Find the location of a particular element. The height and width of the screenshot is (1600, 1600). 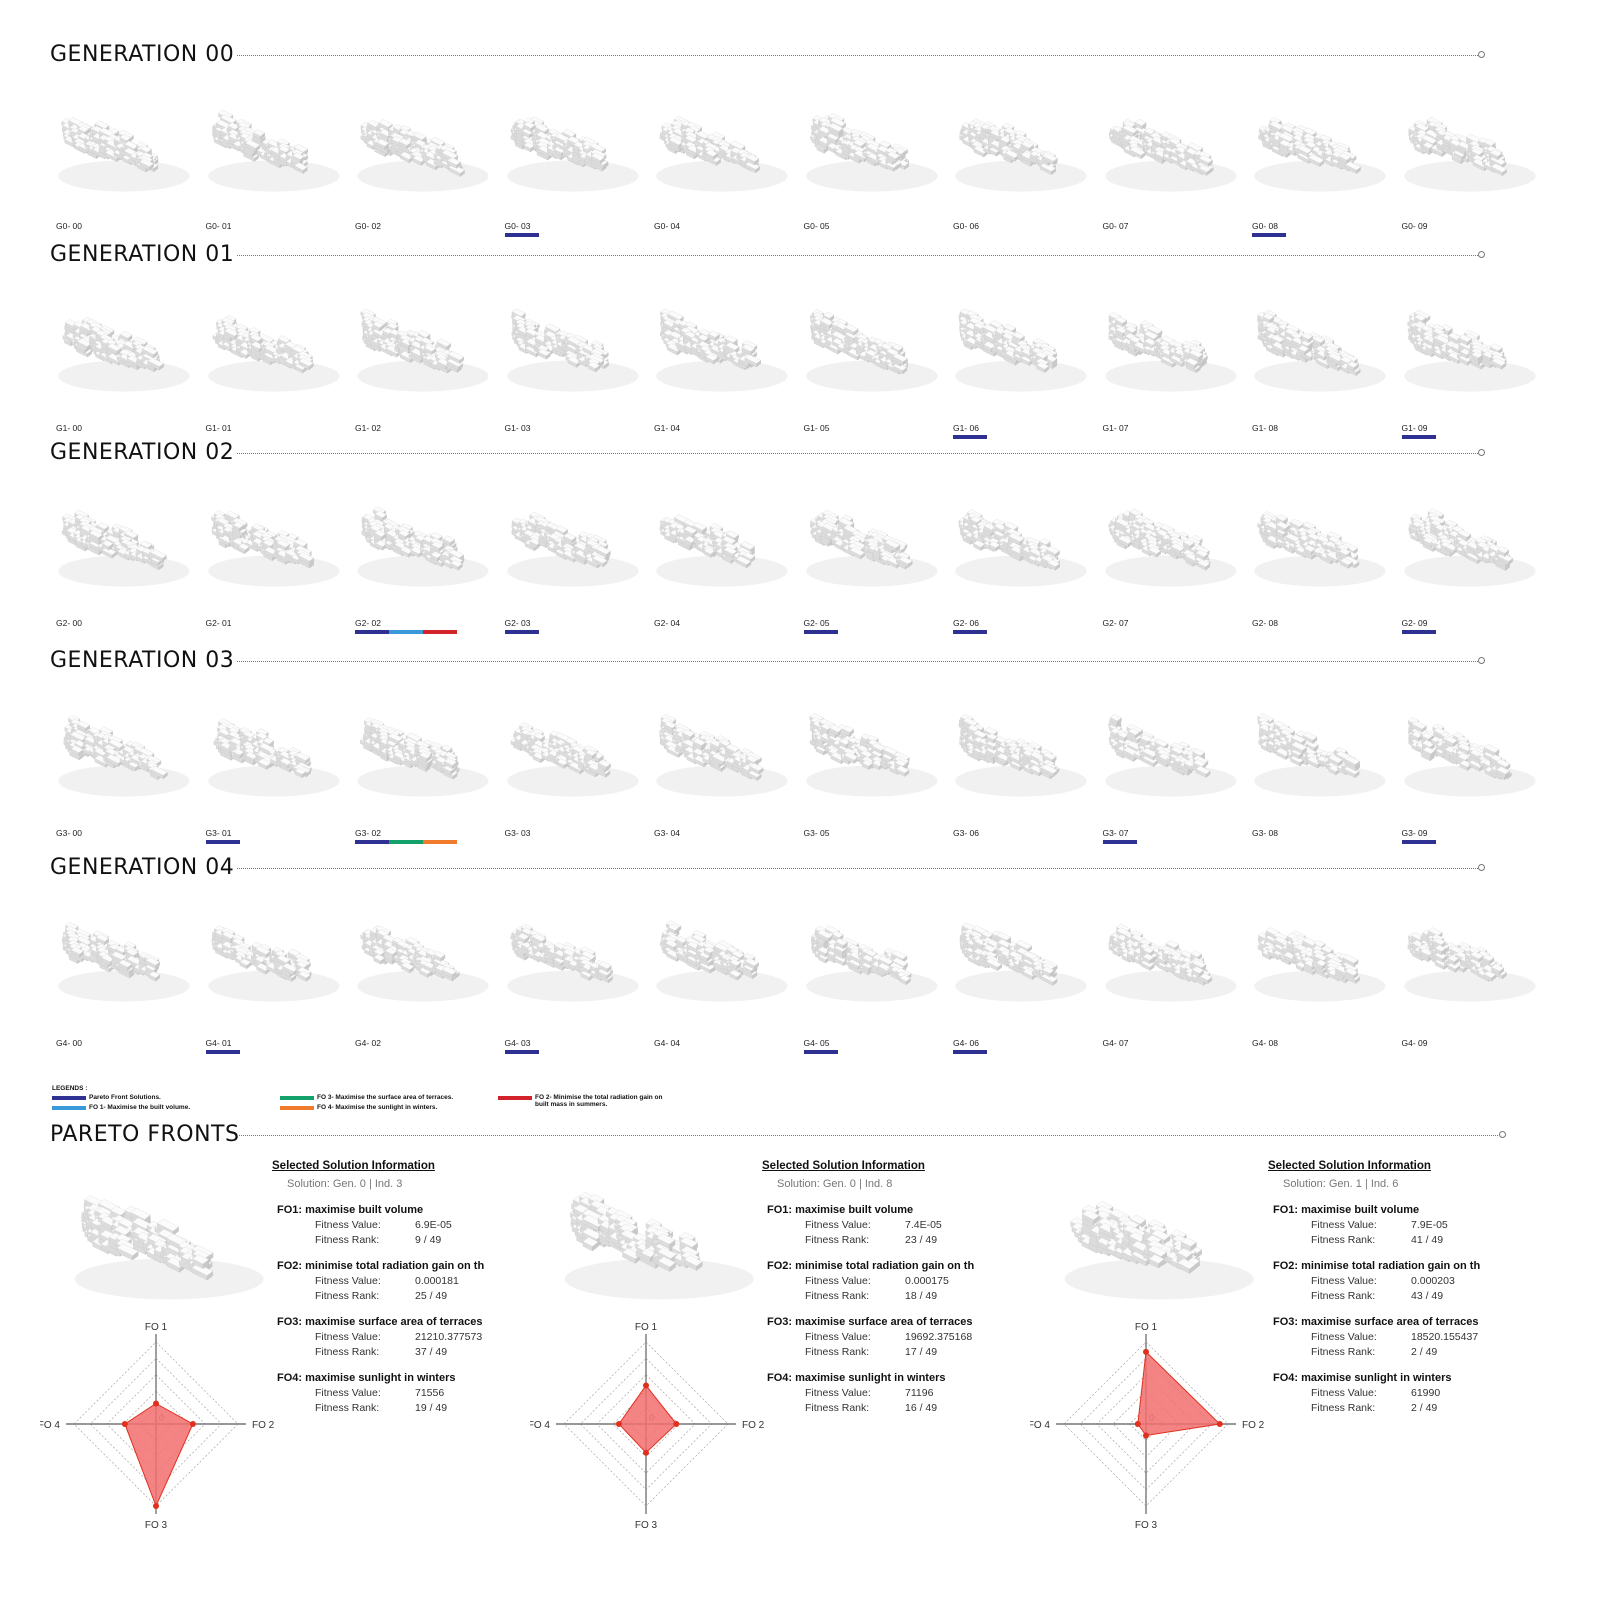

legend-item-fo1: FO 1- Maximise the built volume. is located at coordinates (121, 1107).